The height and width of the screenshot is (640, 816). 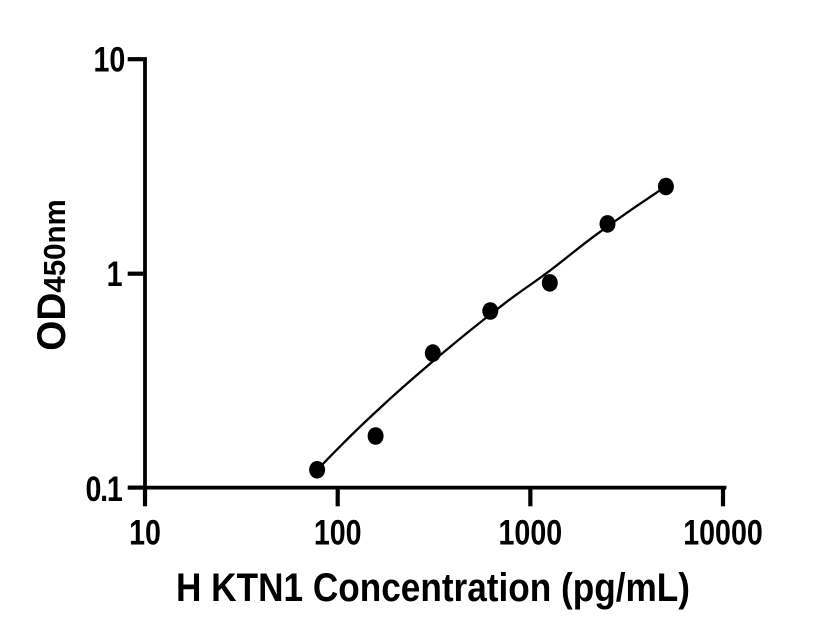 What do you see at coordinates (531, 532) in the screenshot?
I see `svg-text: 1000` at bounding box center [531, 532].